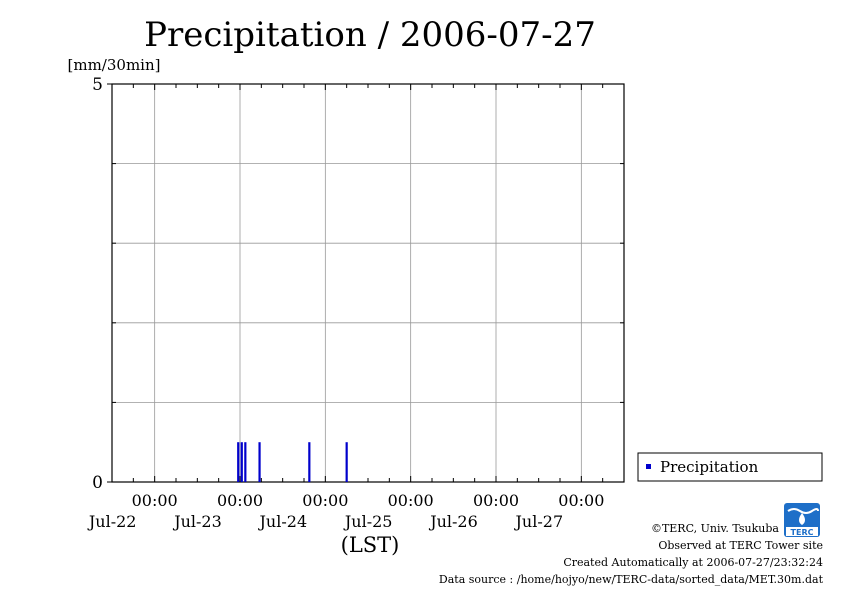 This screenshot has width=842, height=595. I want to click on x-tick-date-label: Jul-27, so click(539, 521).